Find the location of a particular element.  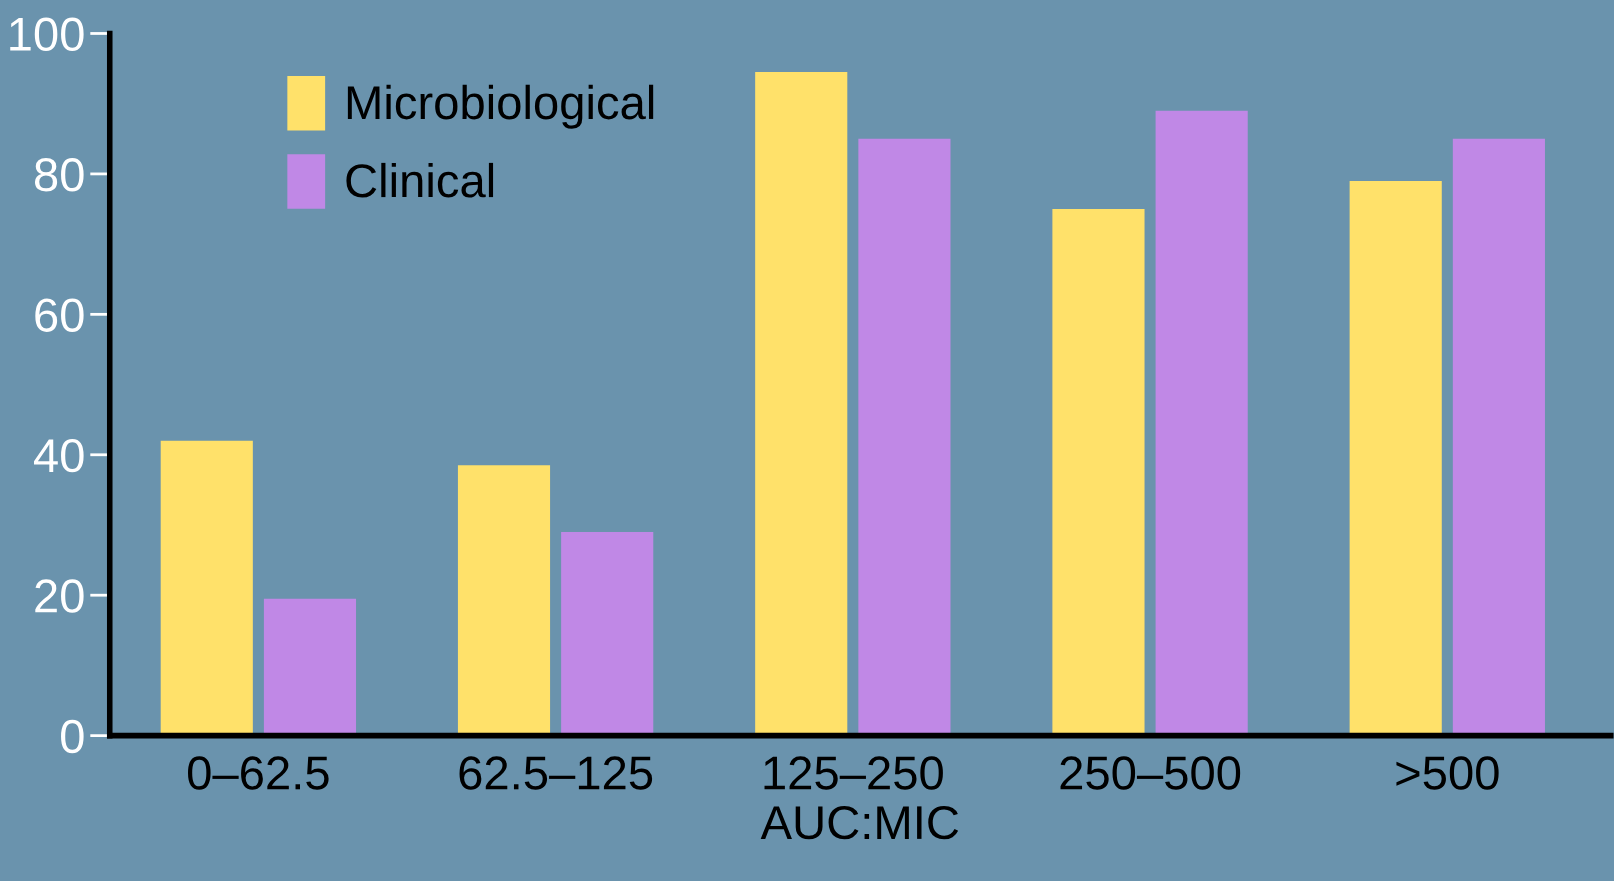

x-tick-label: 0–62.5 is located at coordinates (258, 773).